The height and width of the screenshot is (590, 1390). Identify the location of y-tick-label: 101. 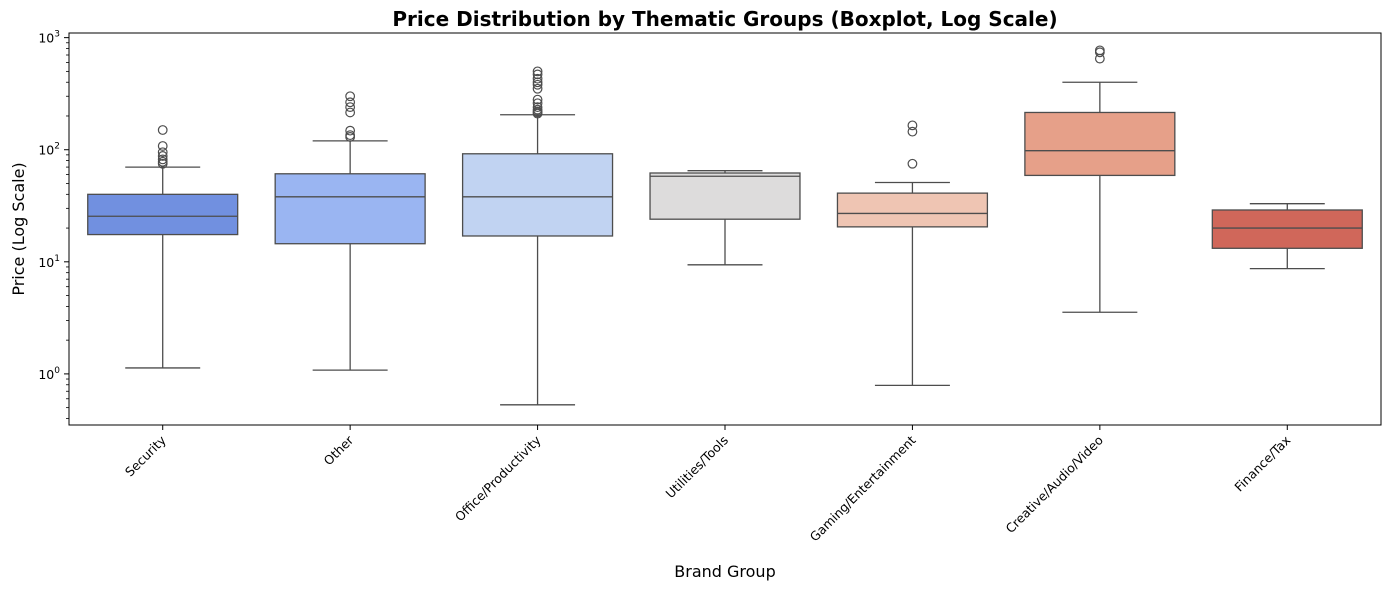
(49, 262).